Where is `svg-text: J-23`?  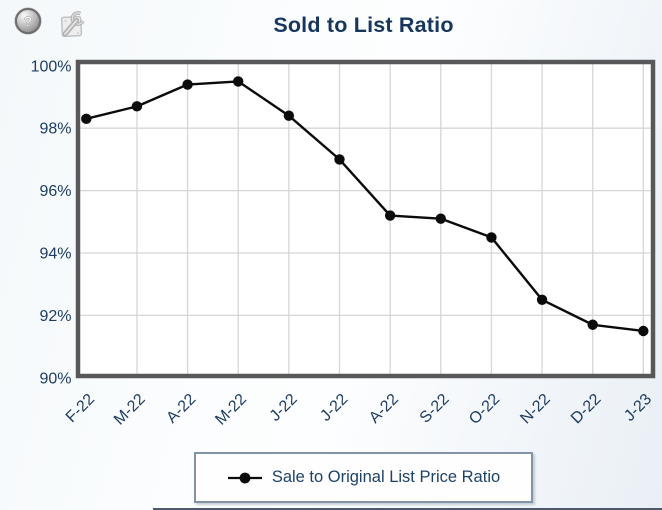
svg-text: J-23 is located at coordinates (638, 408).